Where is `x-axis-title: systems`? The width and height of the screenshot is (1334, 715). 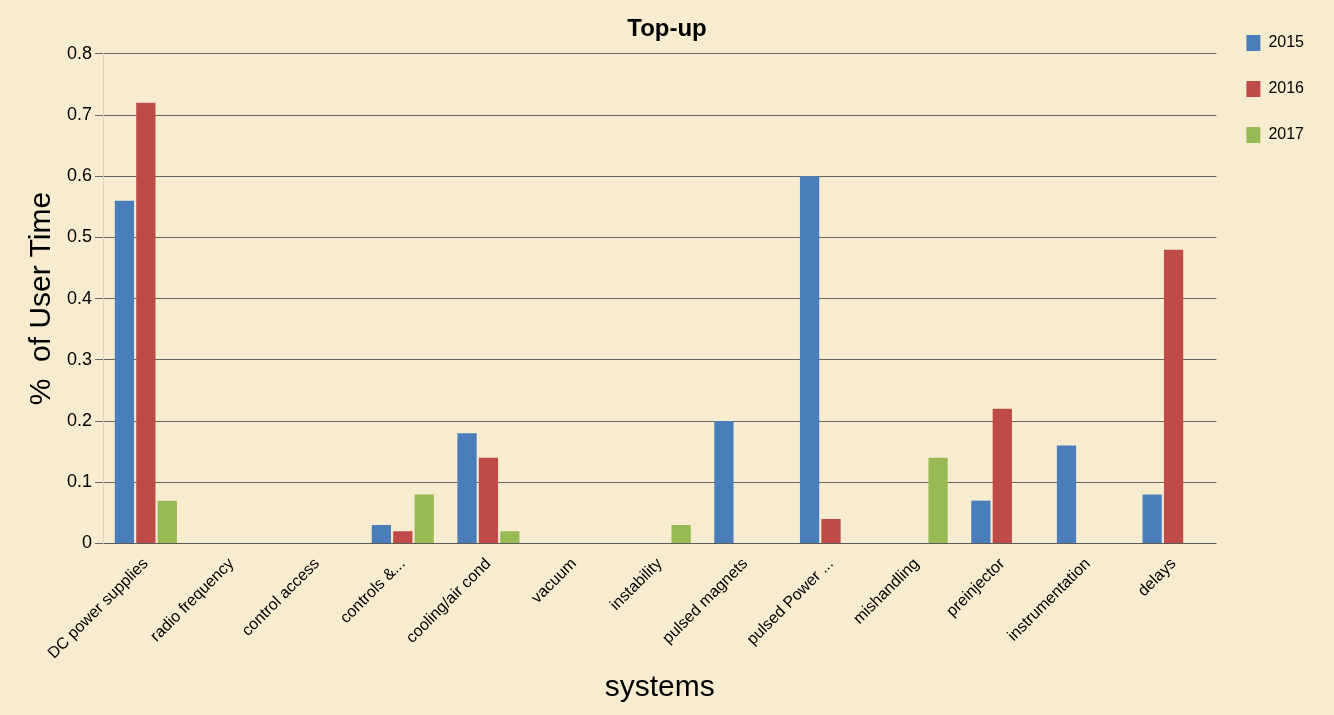 x-axis-title: systems is located at coordinates (659, 686).